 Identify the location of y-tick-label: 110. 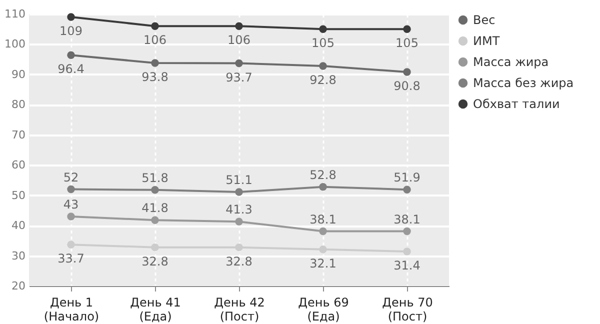
(15, 14).